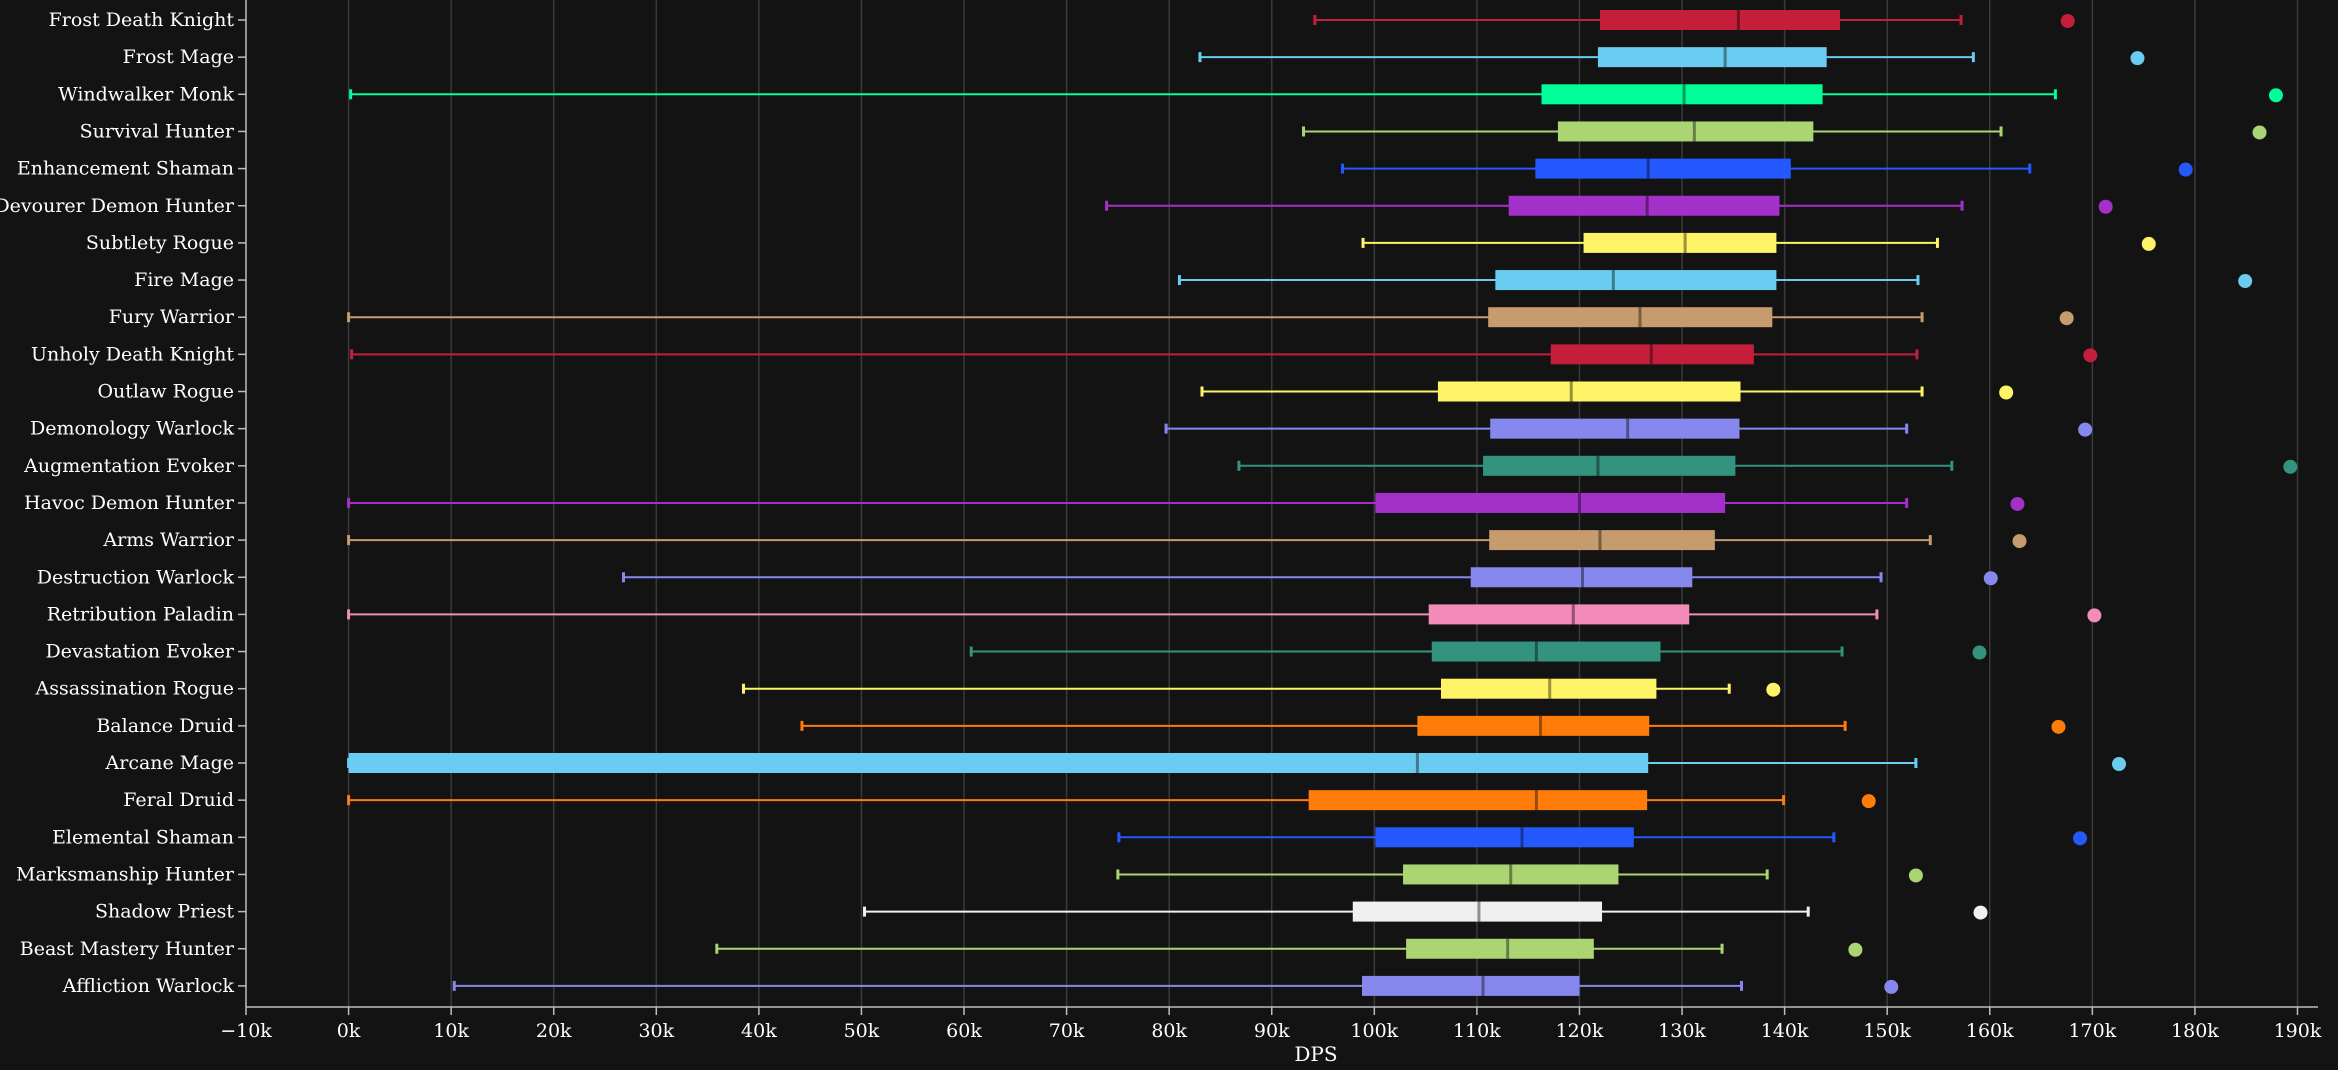  I want to click on x-tick-label: 120k, so click(1580, 1031).